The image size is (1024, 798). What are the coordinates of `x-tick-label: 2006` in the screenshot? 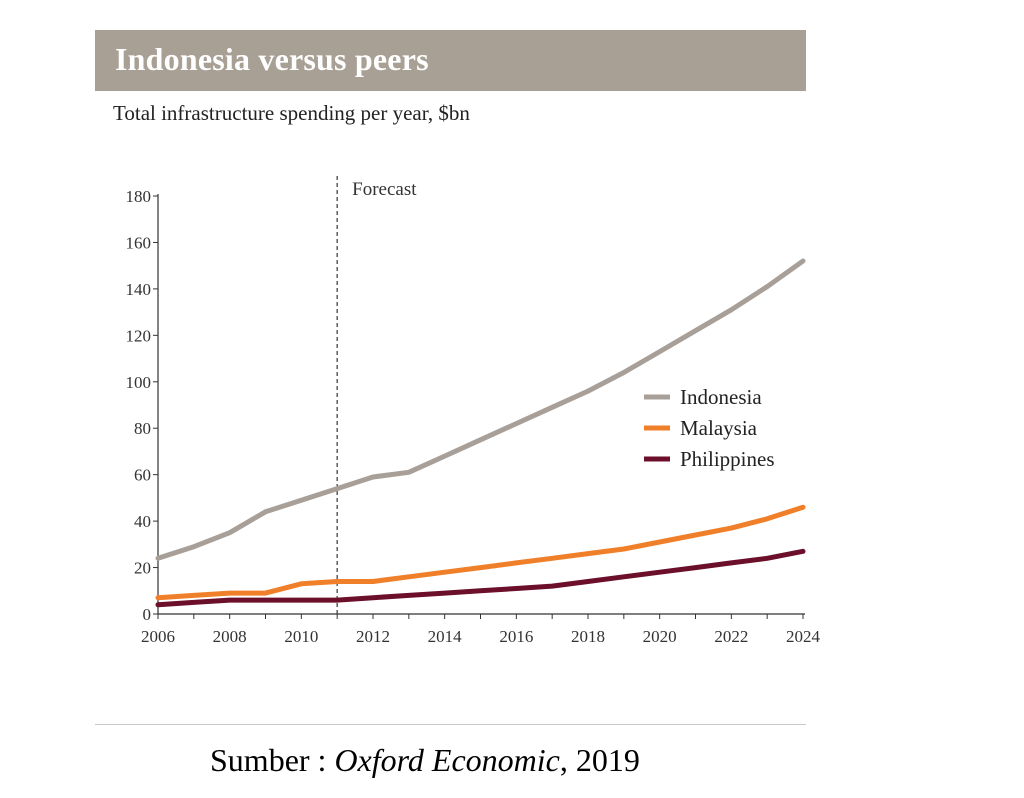 It's located at (158, 636).